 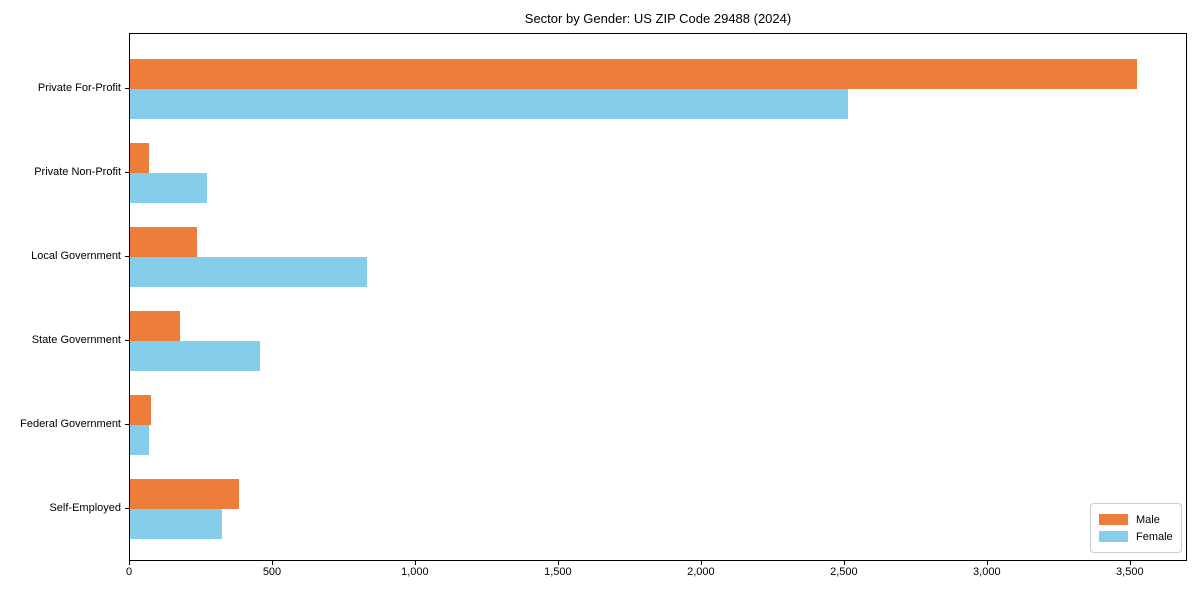 What do you see at coordinates (1154, 536) in the screenshot?
I see `legend-label-female: Female` at bounding box center [1154, 536].